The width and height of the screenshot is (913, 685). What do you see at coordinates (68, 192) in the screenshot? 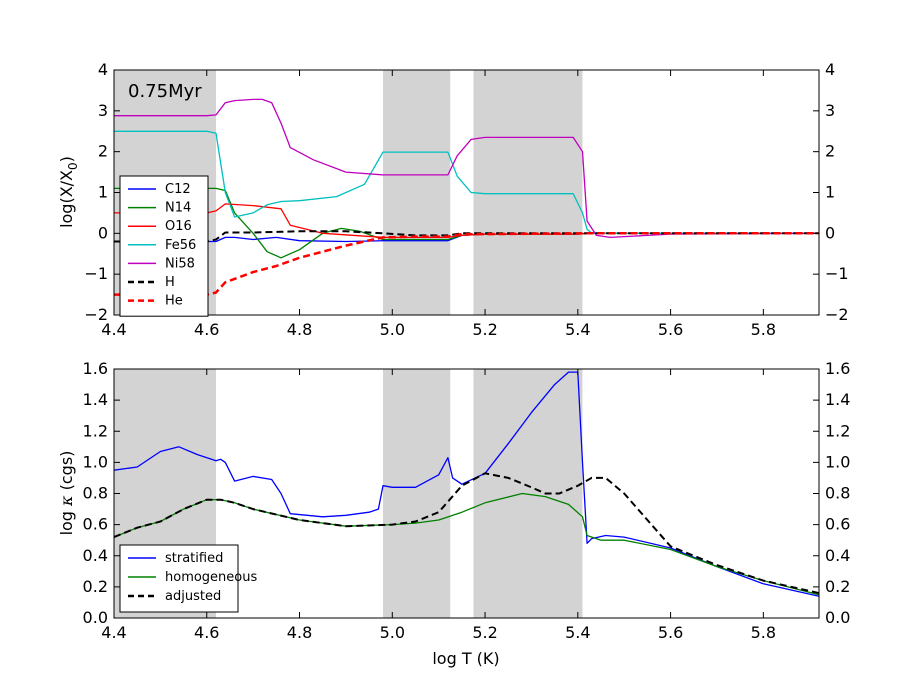
I see `y-axis-label: log(X/X0)` at bounding box center [68, 192].